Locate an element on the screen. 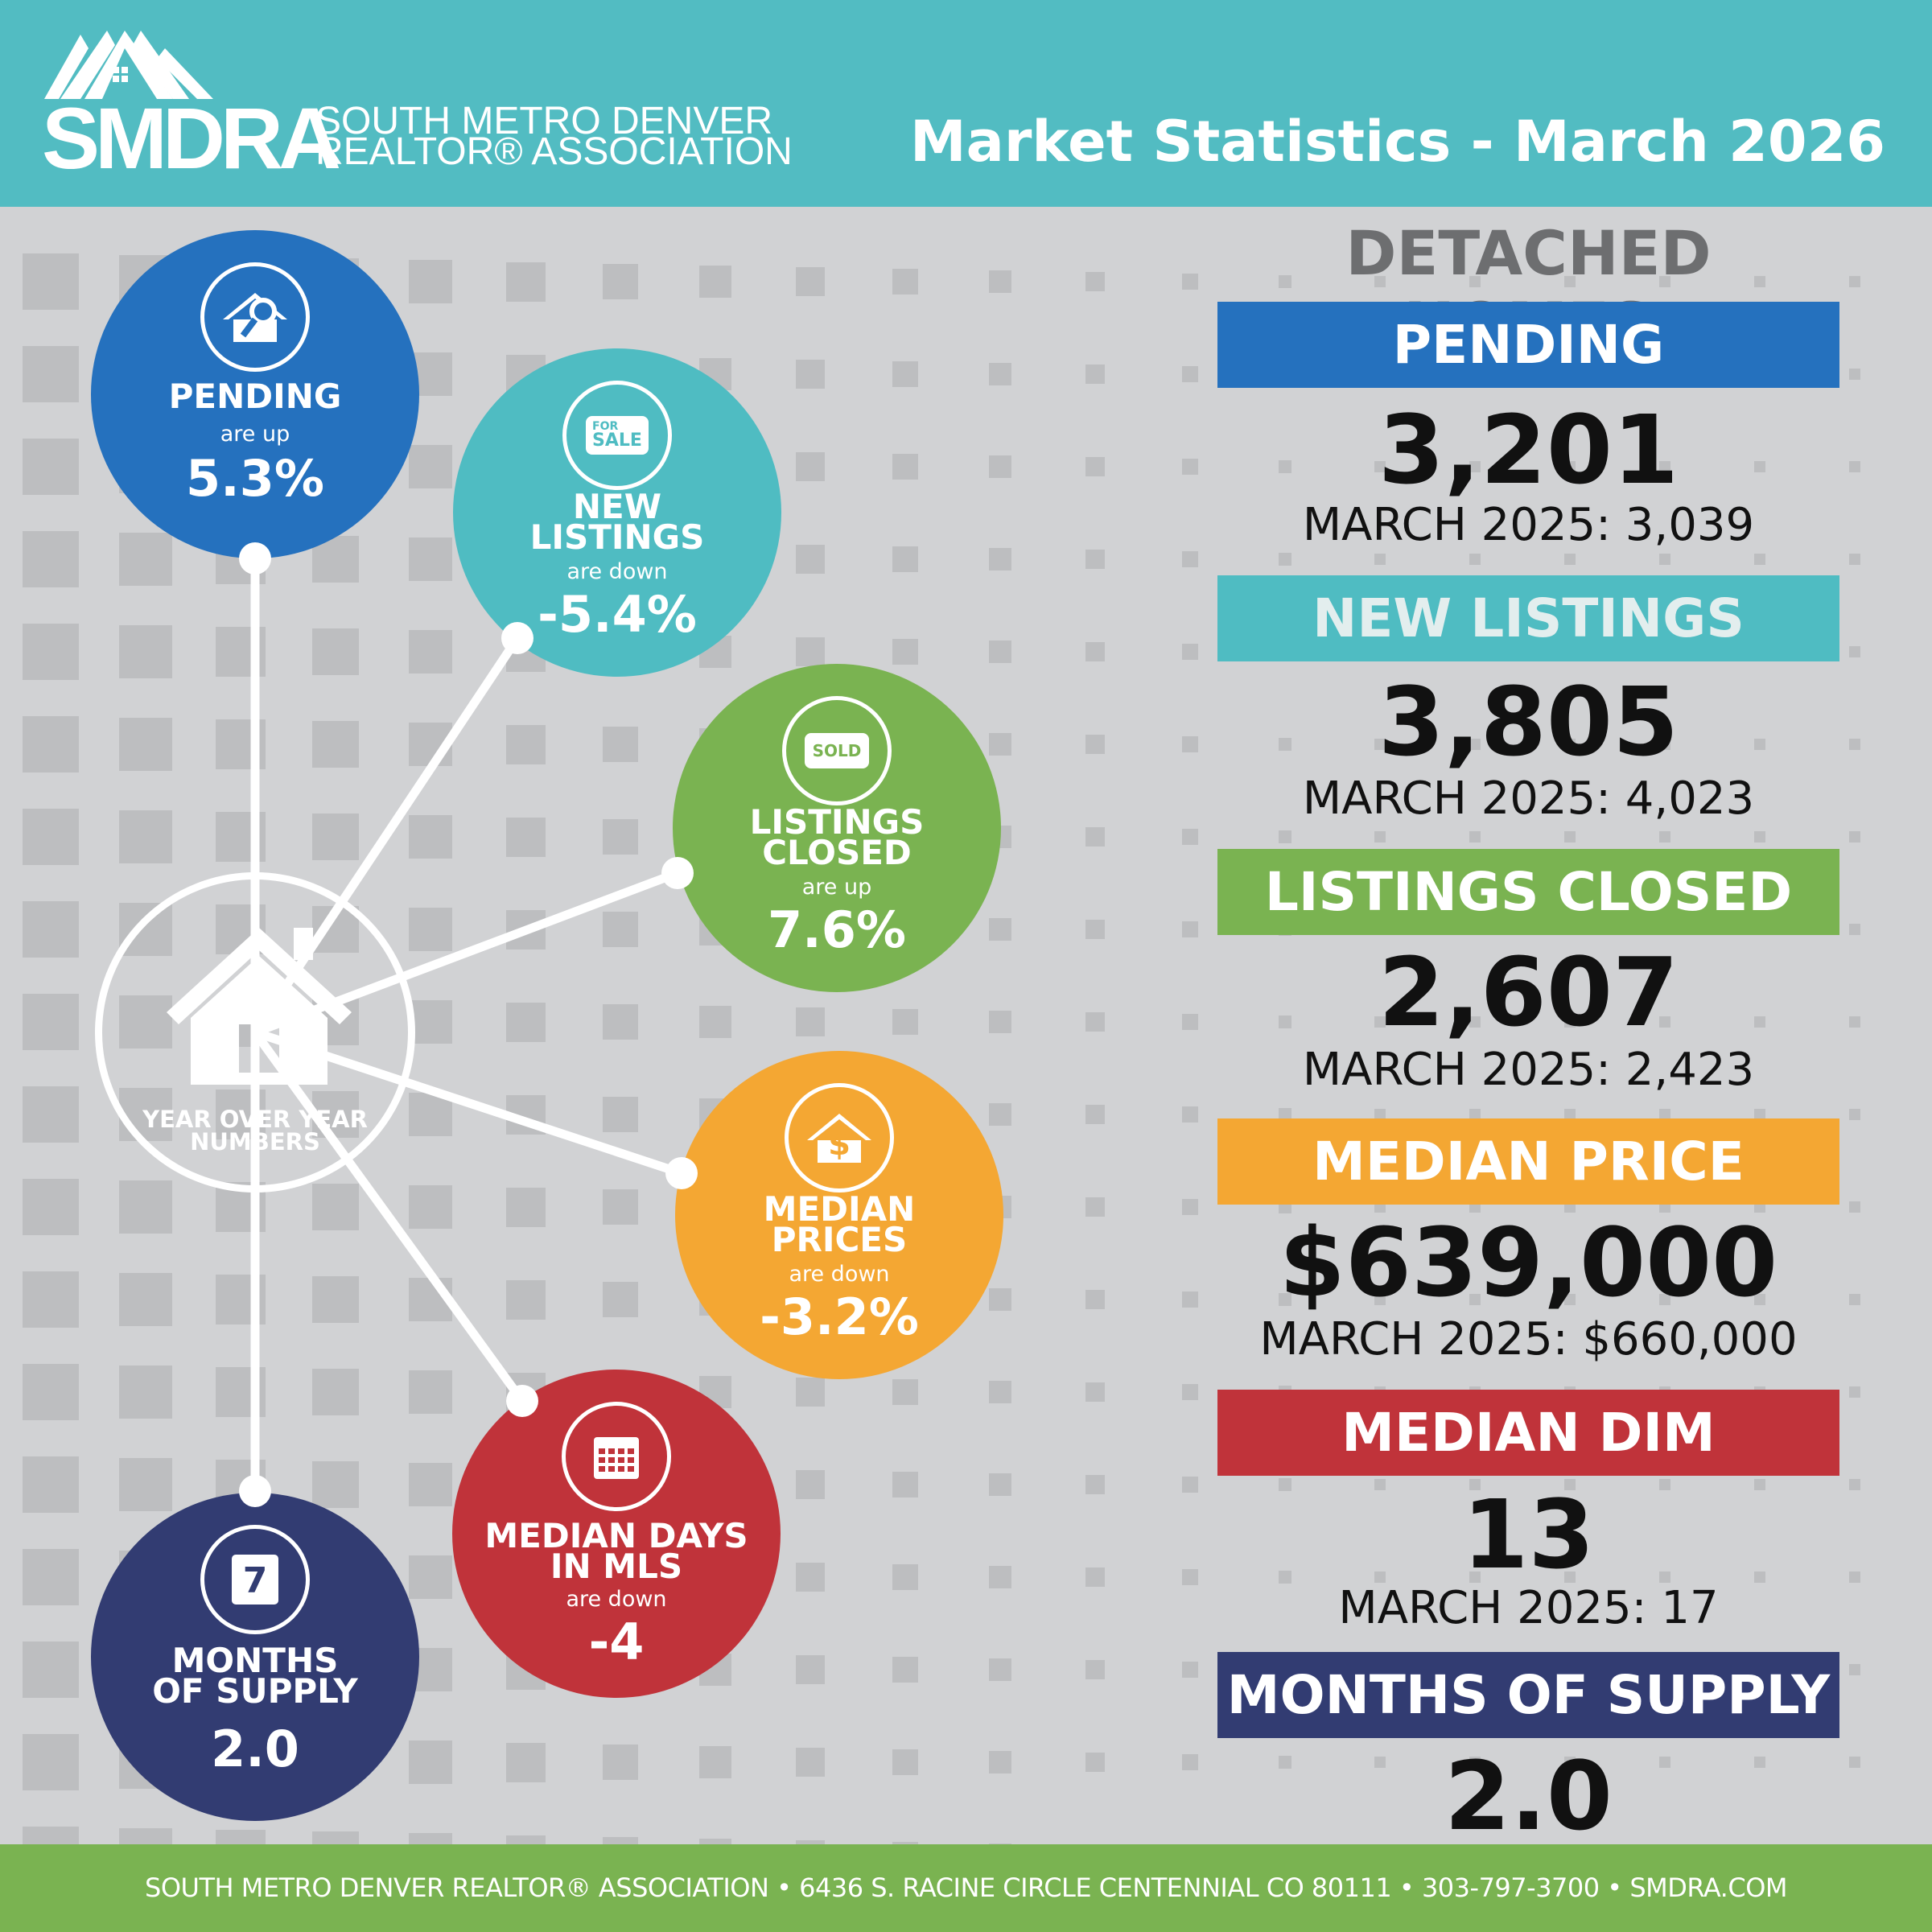 This screenshot has height=1932, width=1932. for-sale-icon-text-1: FOR is located at coordinates (605, 426).